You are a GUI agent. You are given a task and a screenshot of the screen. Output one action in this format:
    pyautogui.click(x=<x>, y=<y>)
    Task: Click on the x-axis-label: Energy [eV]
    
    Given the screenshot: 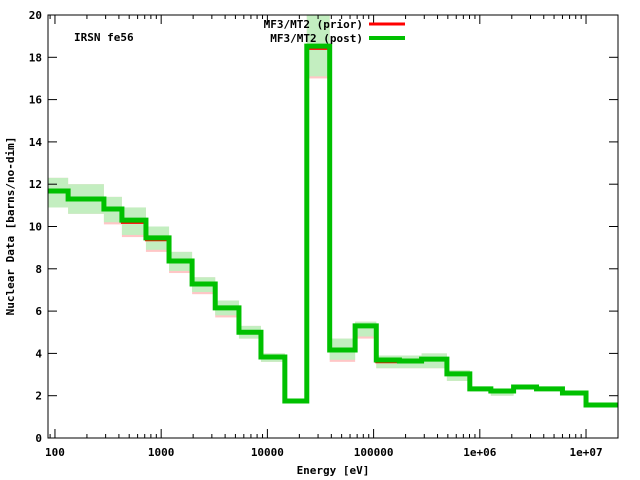 What is the action you would take?
    pyautogui.click(x=333, y=470)
    